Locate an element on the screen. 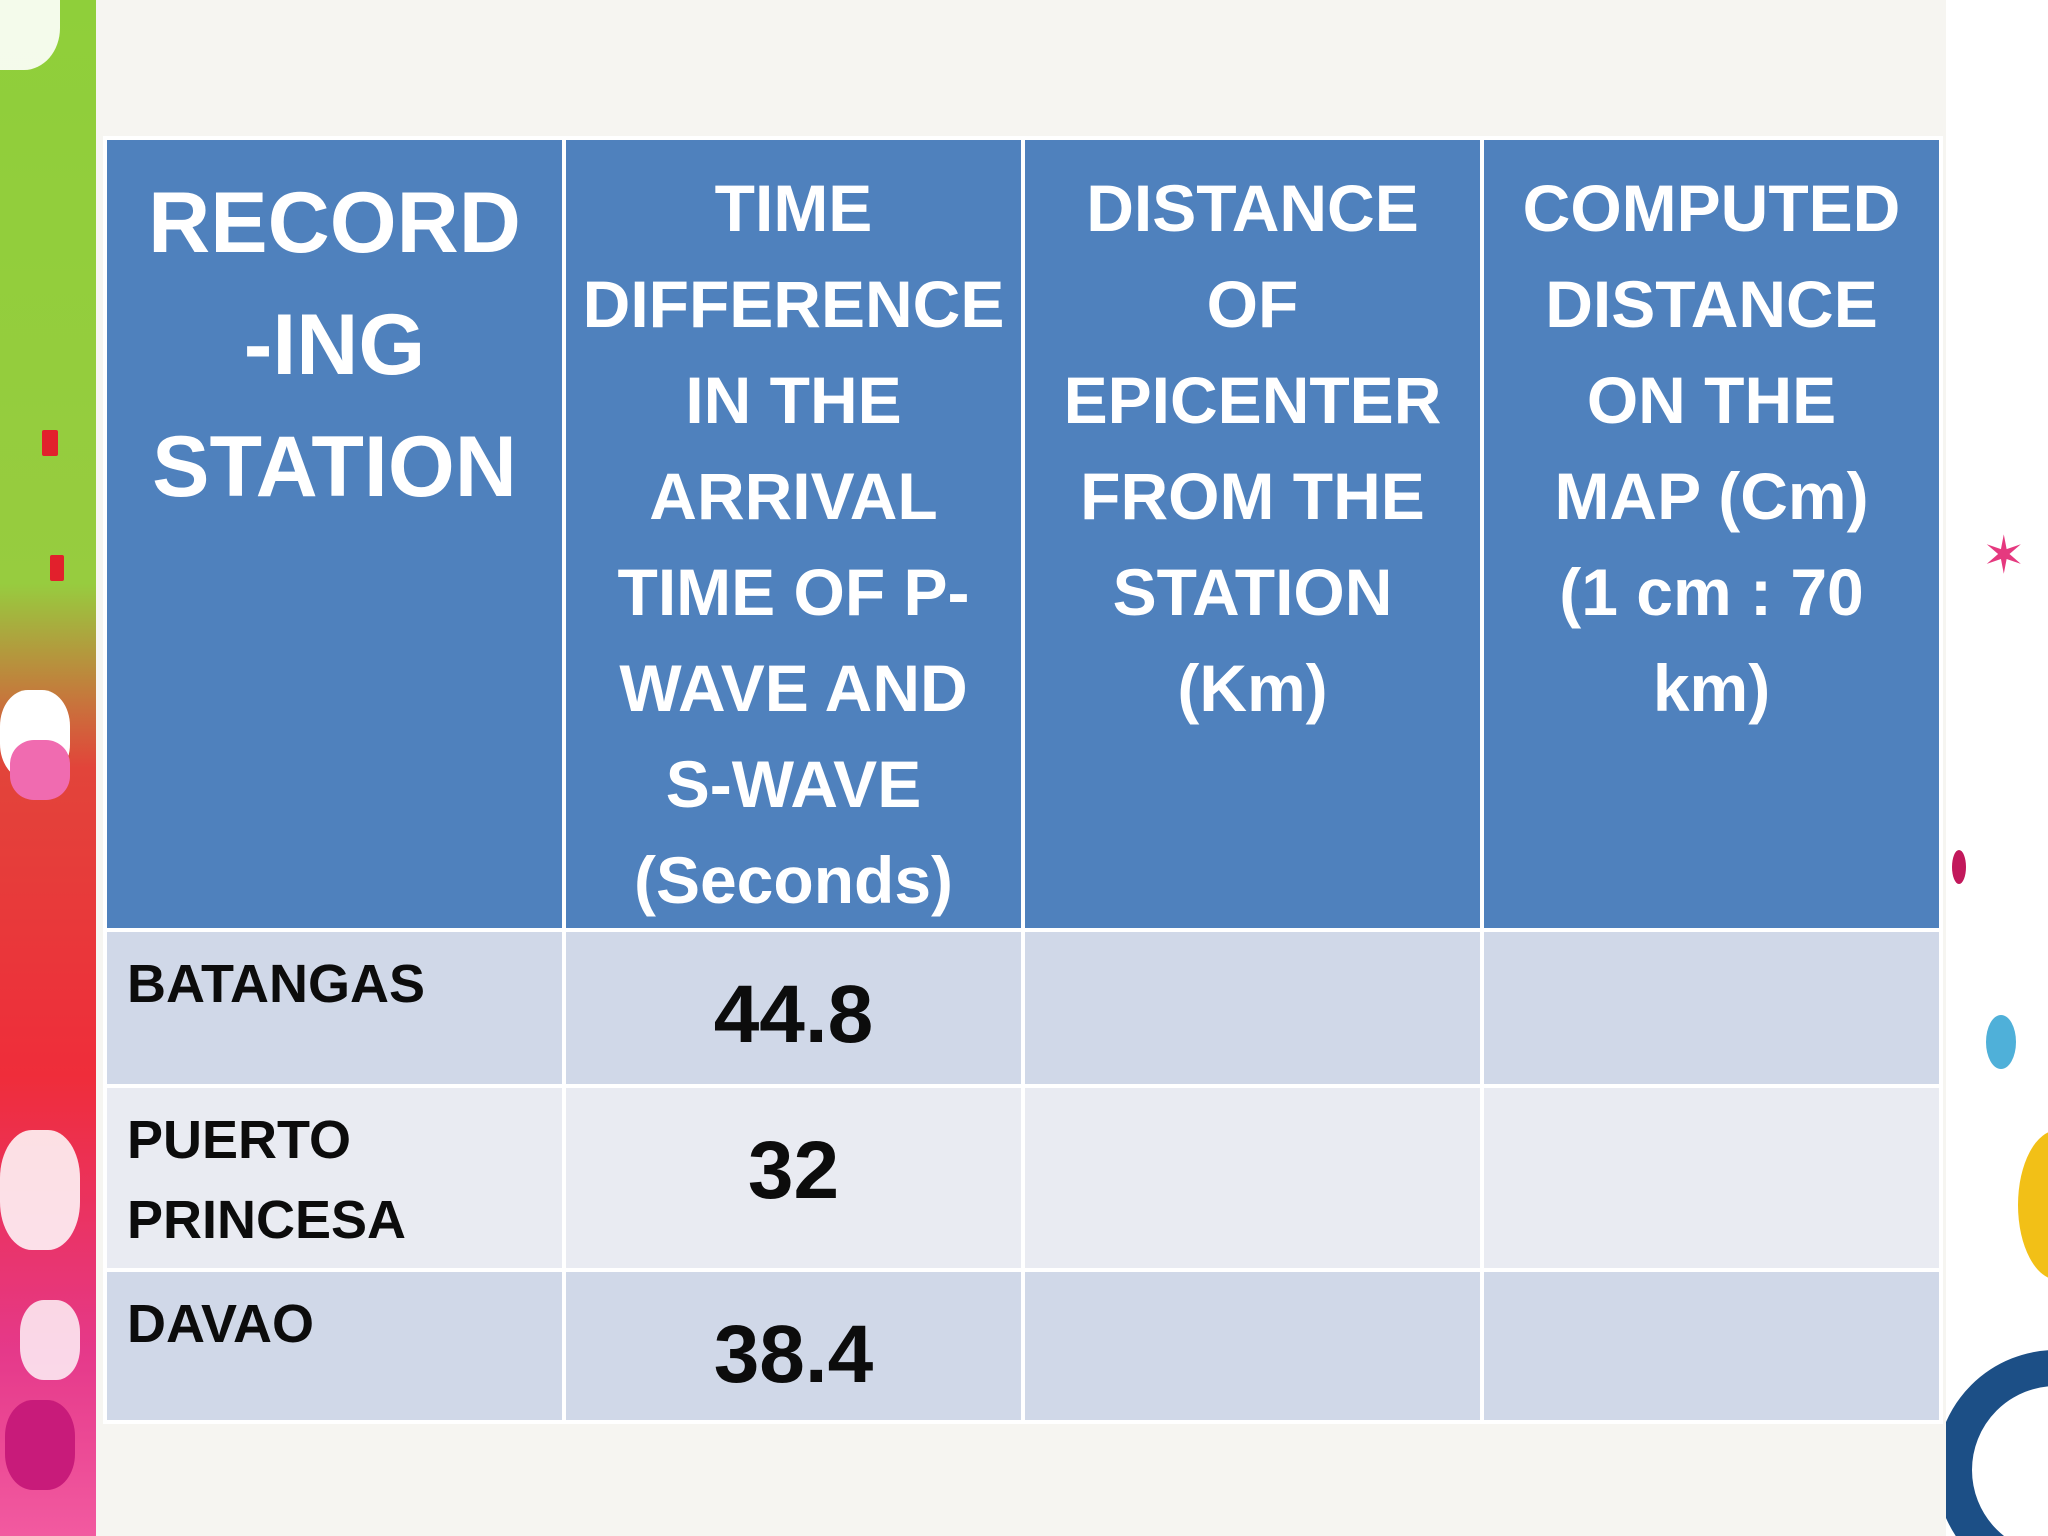 The image size is (2048, 1536). station-name: BATANGAS is located at coordinates (276, 984).